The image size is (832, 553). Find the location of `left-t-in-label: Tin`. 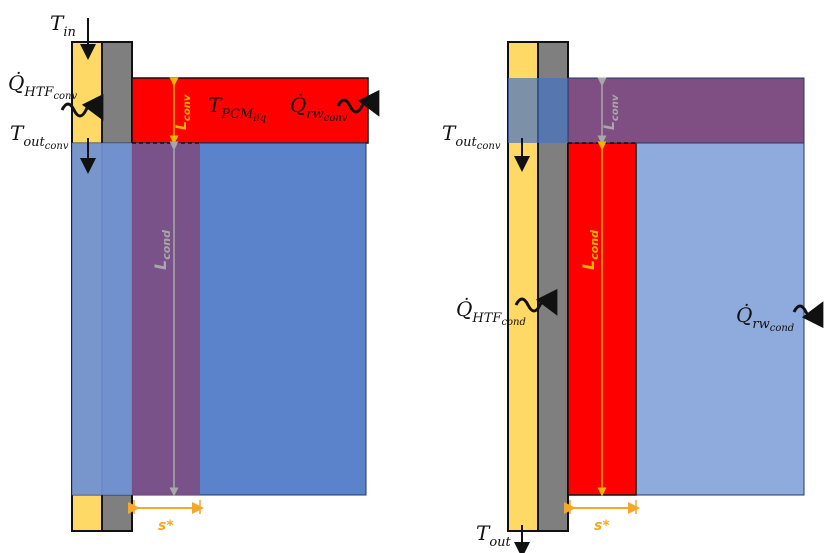

left-t-in-label: Tin is located at coordinates (63, 25).